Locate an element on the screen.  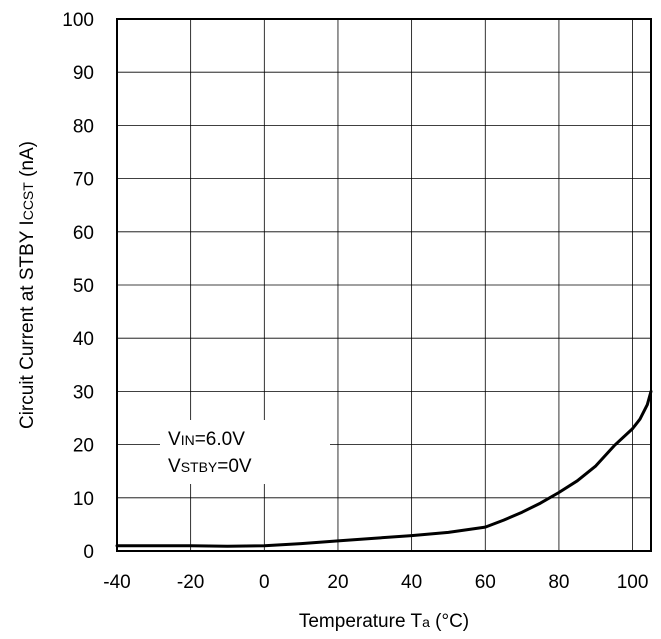
y-tick-label: 40 is located at coordinates (83, 339).